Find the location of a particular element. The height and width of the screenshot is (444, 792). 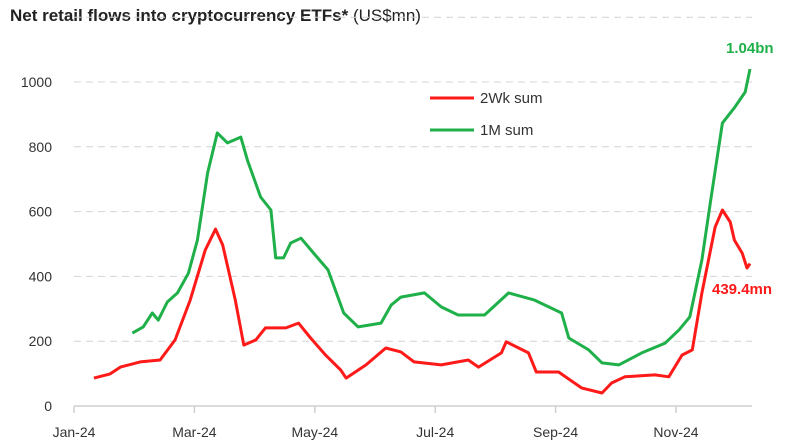

x-tick-label: Jul-24 is located at coordinates (435, 432).